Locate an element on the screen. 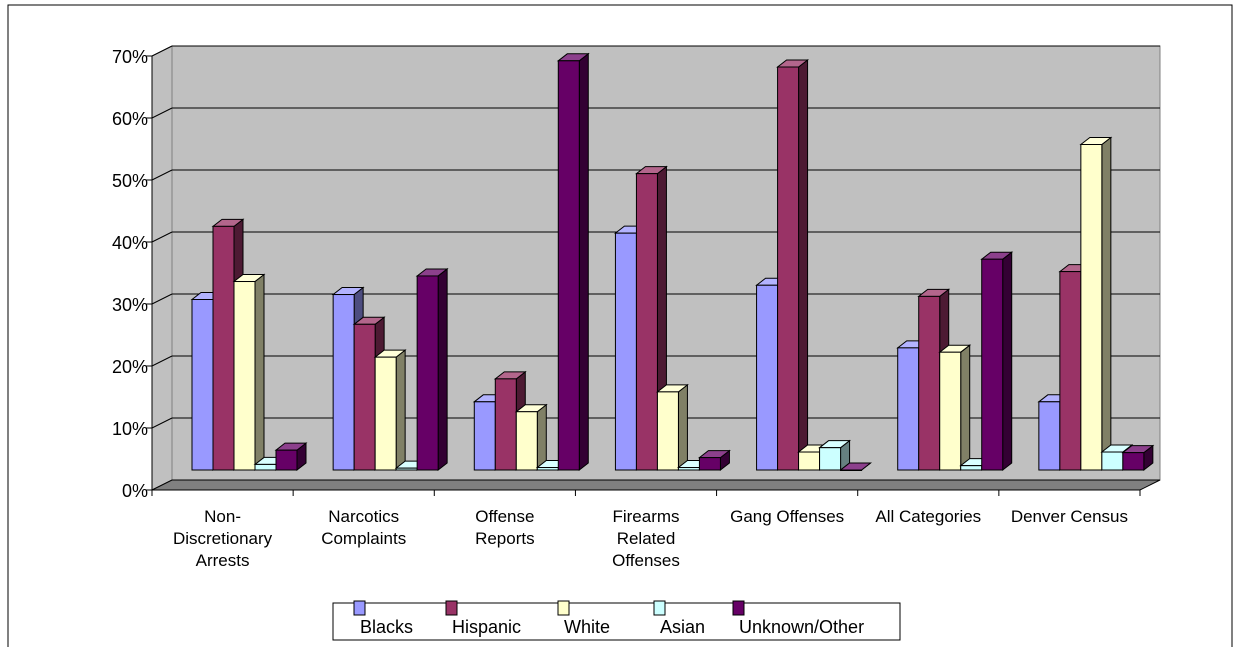 This screenshot has height=647, width=1240. y-tick-label: 30% is located at coordinates (130, 305).